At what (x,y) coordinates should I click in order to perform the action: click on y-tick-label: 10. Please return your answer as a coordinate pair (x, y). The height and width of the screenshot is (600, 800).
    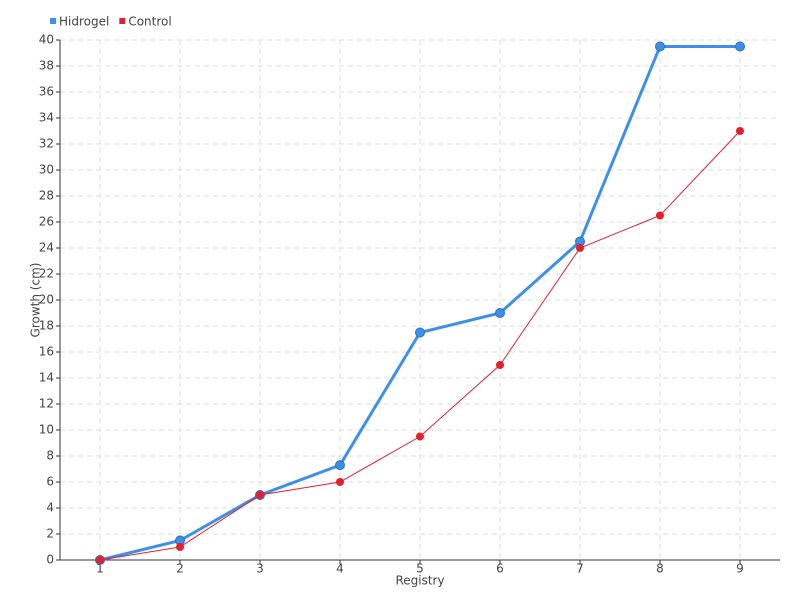
    Looking at the image, I should click on (46, 430).